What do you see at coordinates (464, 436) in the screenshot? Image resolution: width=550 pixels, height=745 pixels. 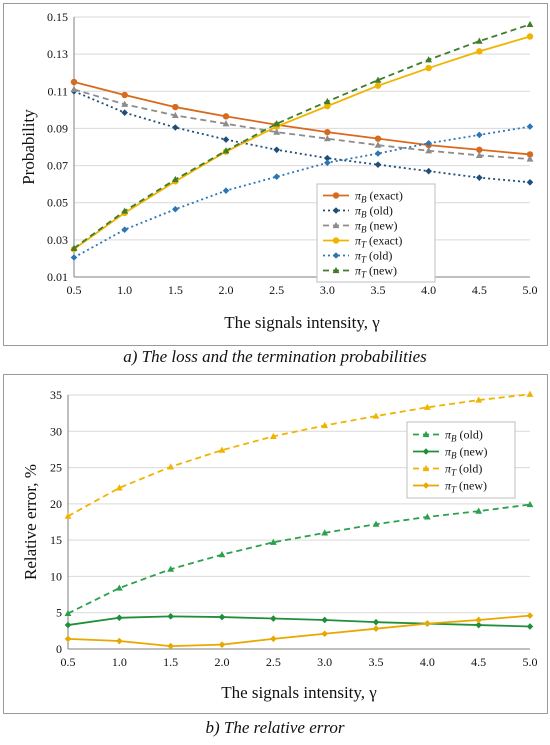 I see `chart-b-legend-label: πB (old)` at bounding box center [464, 436].